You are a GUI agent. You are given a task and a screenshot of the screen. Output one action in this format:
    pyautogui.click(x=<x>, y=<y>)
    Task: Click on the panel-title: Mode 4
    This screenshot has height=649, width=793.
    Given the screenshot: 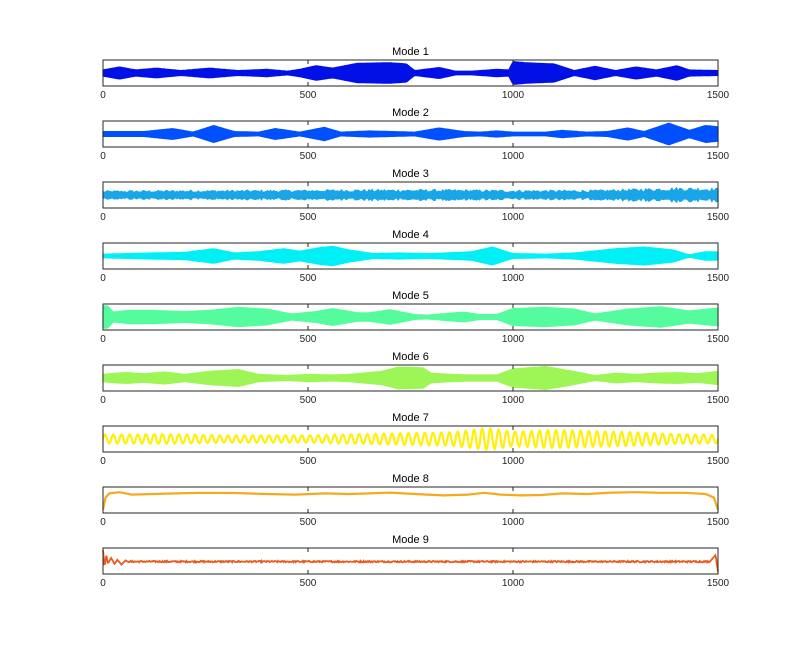 What is the action you would take?
    pyautogui.click(x=410, y=235)
    